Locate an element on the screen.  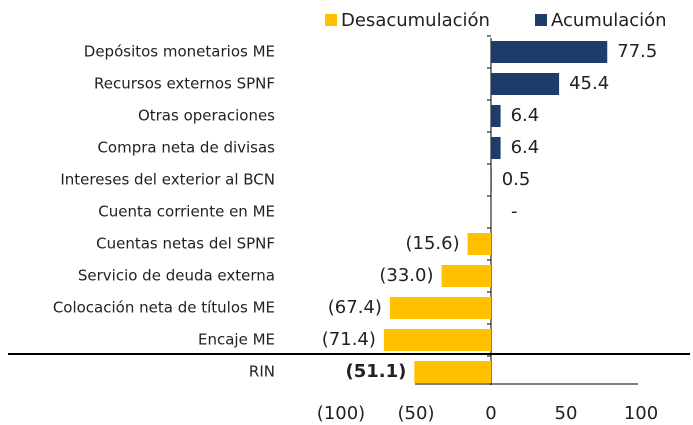
category-label: Recursos externos SPNF is located at coordinates (184, 84).